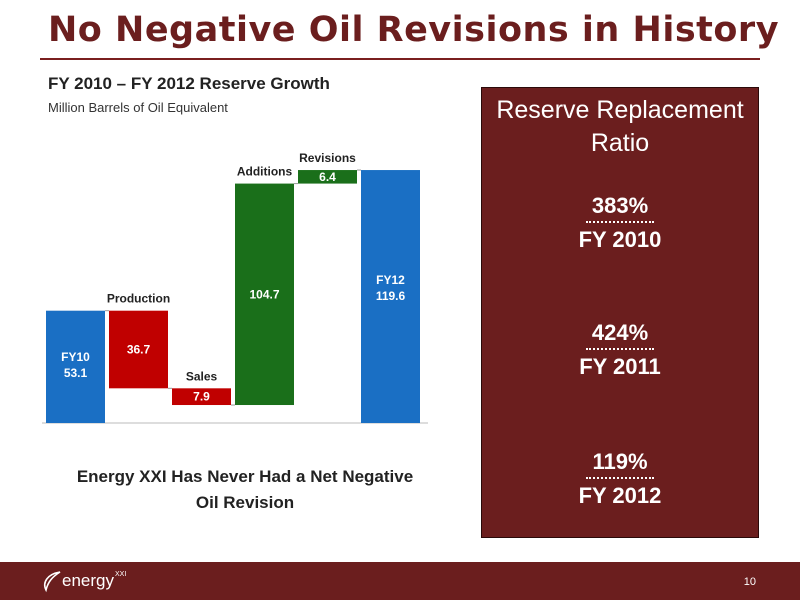 The height and width of the screenshot is (600, 800). What do you see at coordinates (138, 107) in the screenshot?
I see `chart-units: Million Barrels of Oil Equivalent` at bounding box center [138, 107].